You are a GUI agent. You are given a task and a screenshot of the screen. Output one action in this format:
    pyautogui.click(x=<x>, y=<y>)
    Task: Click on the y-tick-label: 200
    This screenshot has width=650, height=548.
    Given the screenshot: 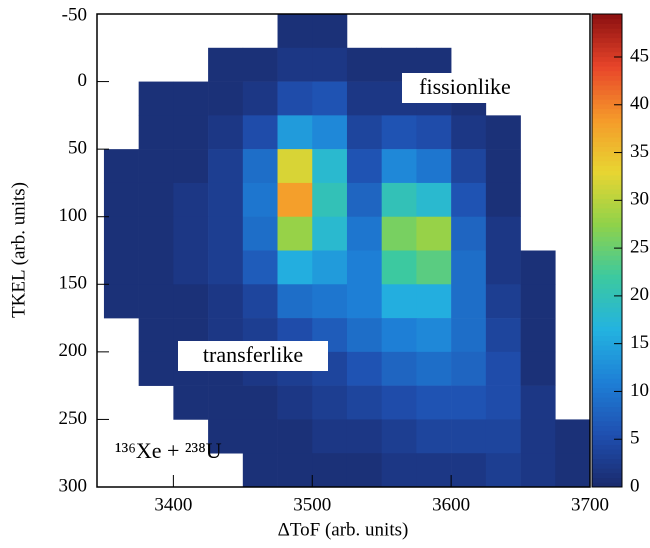 What is the action you would take?
    pyautogui.click(x=73, y=350)
    